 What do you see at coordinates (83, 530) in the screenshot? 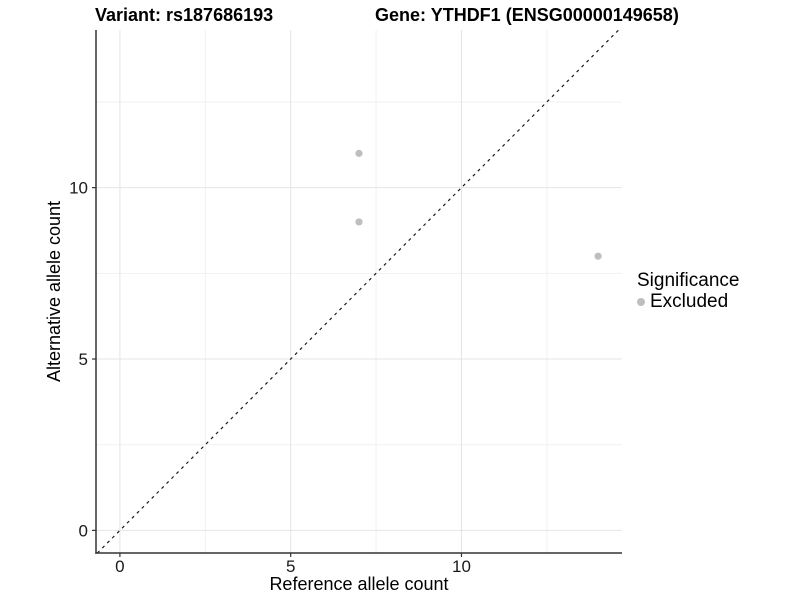
I see `y-tick-label: 0` at bounding box center [83, 530].